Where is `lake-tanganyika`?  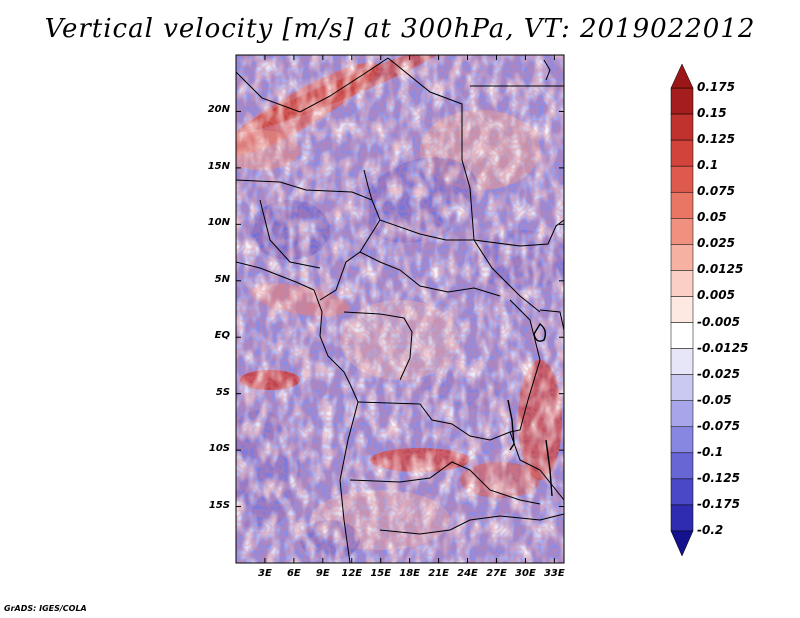
lake-tanganyika is located at coordinates (511, 425).